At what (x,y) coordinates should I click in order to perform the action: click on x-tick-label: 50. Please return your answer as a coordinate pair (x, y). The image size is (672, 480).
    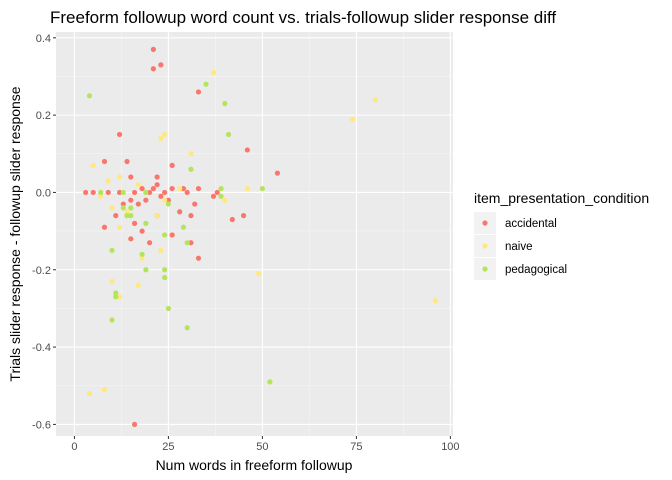
    Looking at the image, I should click on (262, 447).